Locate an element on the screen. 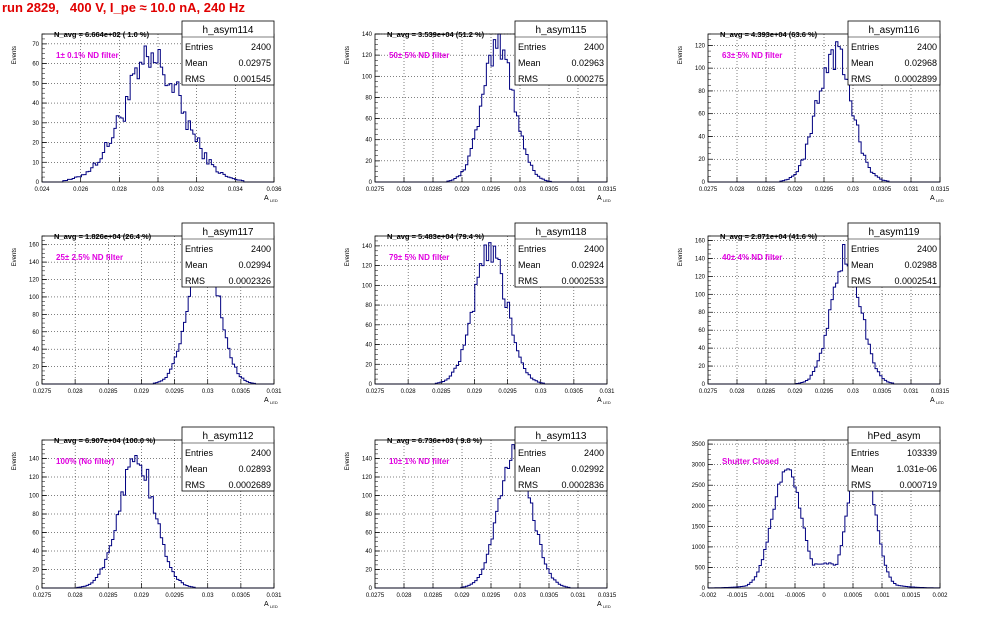 The height and width of the screenshot is (622, 996). stats-value: 0.0002533 is located at coordinates (582, 281).